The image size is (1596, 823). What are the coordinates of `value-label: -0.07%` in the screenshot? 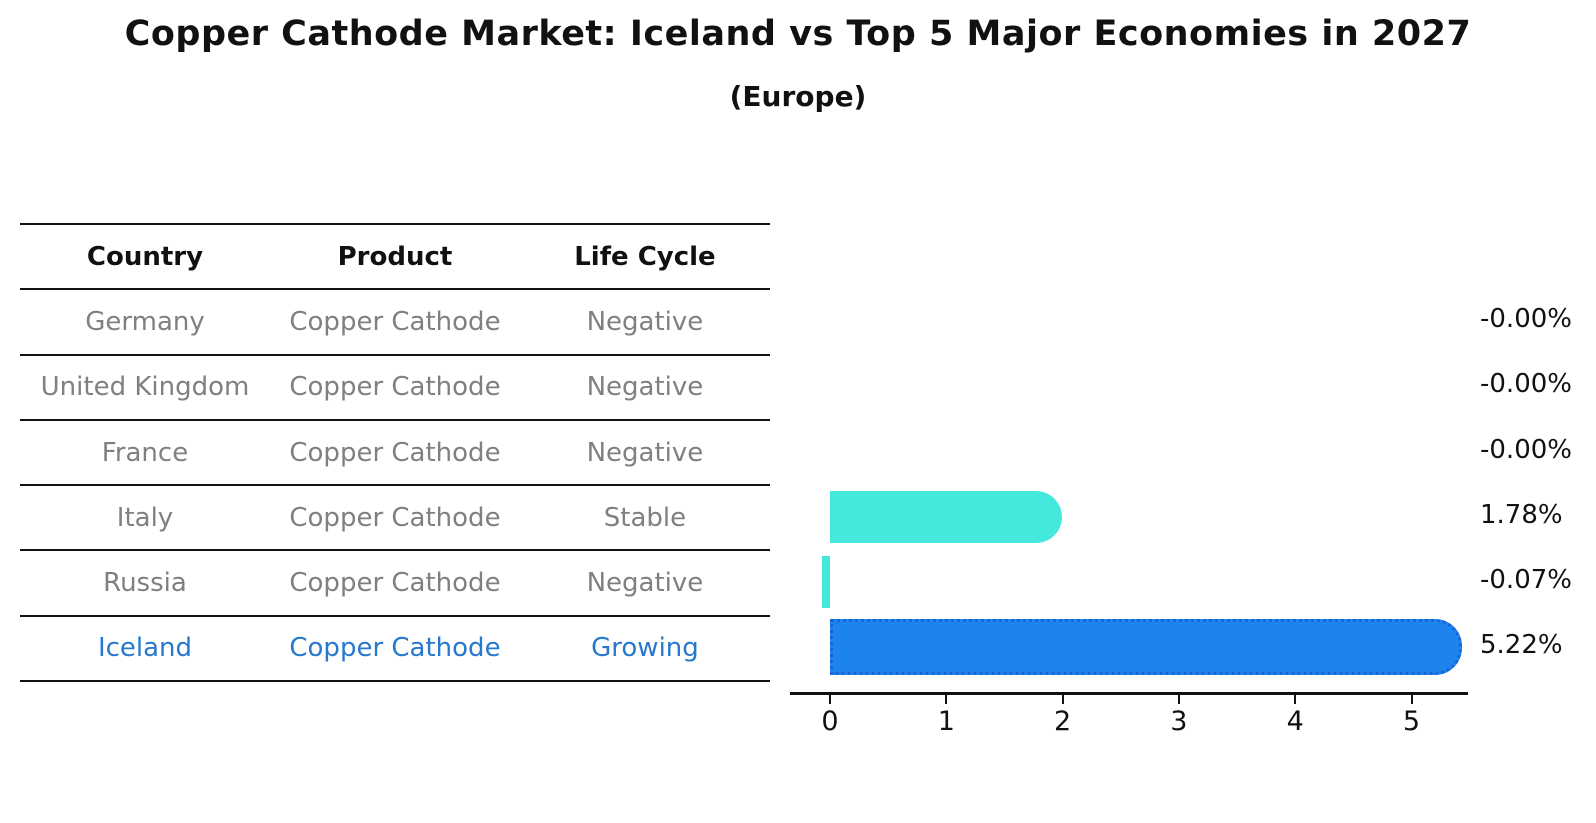 It's located at (1526, 580).